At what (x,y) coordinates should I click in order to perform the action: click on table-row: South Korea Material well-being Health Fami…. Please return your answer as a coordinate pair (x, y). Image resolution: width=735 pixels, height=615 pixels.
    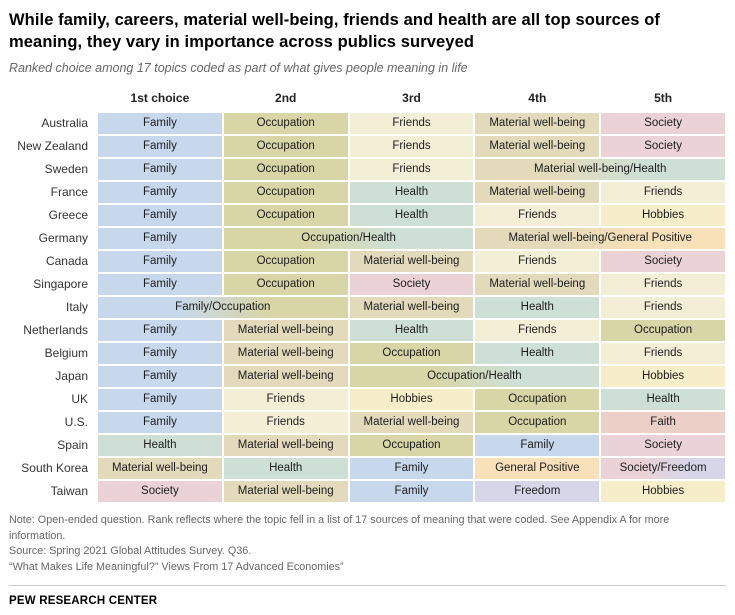
    Looking at the image, I should click on (367, 468).